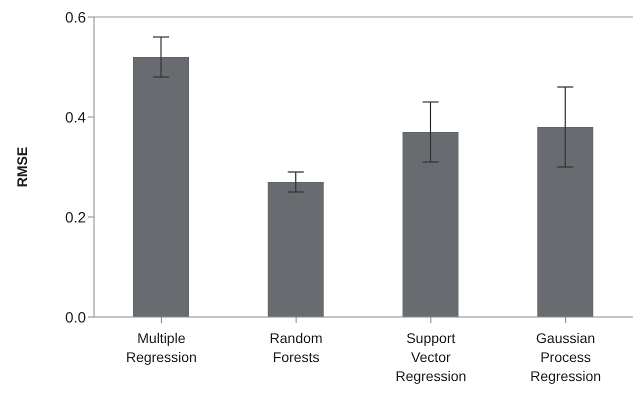 The image size is (633, 401). What do you see at coordinates (75, 217) in the screenshot?
I see `y-tick-label: 0.2` at bounding box center [75, 217].